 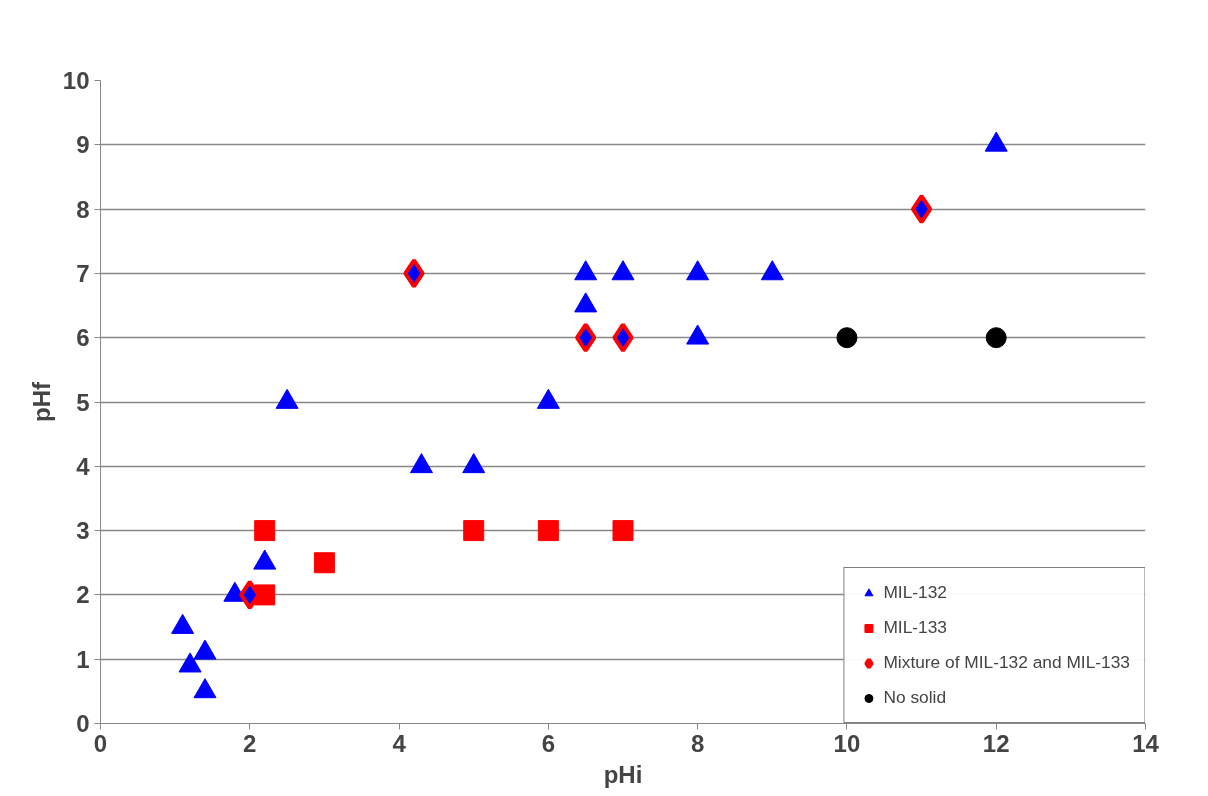 I want to click on y-tick-label: 8, so click(x=83, y=209).